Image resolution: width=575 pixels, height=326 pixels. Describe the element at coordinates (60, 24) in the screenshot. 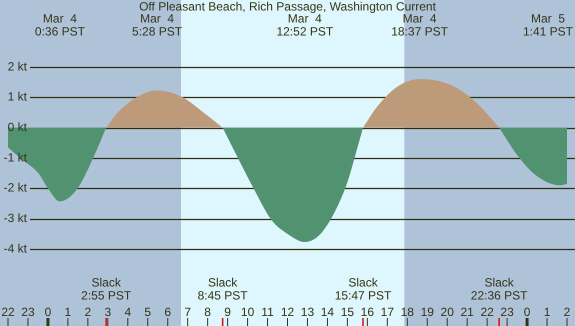

I see `text: Mar 4 0:36 PST` at that location.